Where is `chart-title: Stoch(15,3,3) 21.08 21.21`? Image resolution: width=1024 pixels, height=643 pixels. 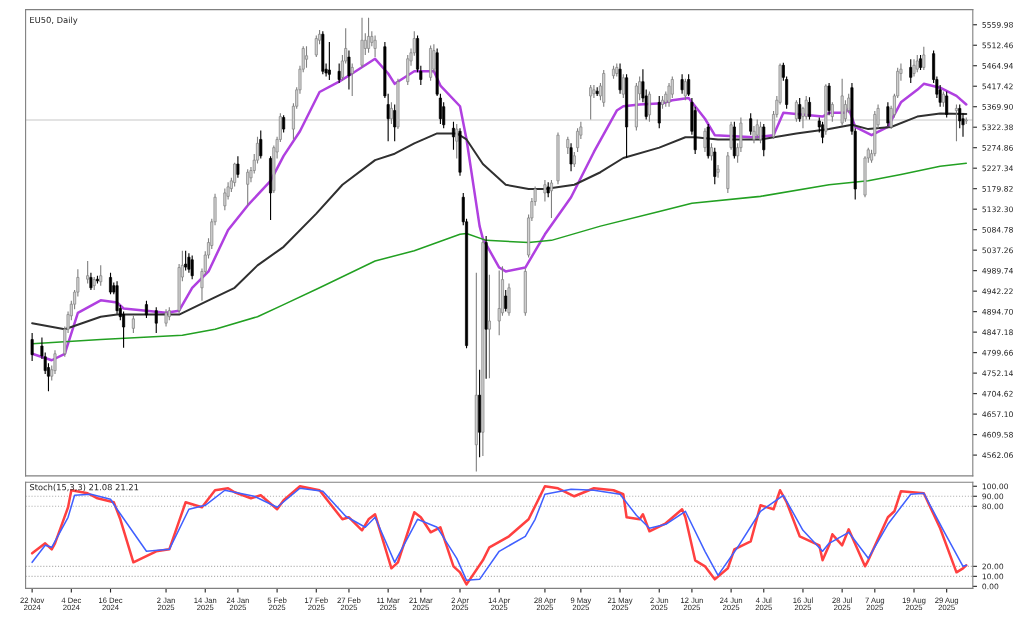
chart-title: Stoch(15,3,3) 21.08 21.21 is located at coordinates (84, 487).